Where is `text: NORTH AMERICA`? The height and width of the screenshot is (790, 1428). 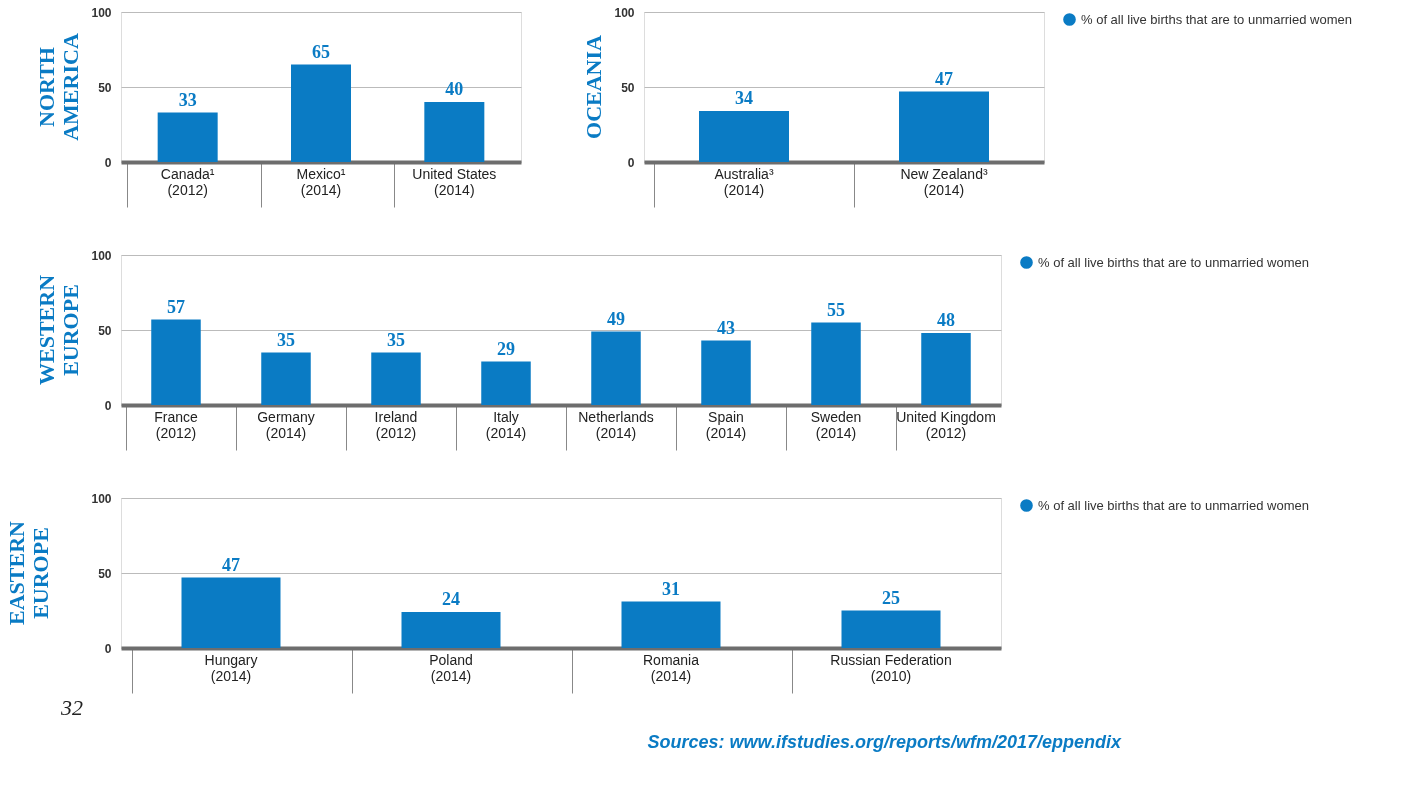 text: NORTH AMERICA is located at coordinates (58, 87).